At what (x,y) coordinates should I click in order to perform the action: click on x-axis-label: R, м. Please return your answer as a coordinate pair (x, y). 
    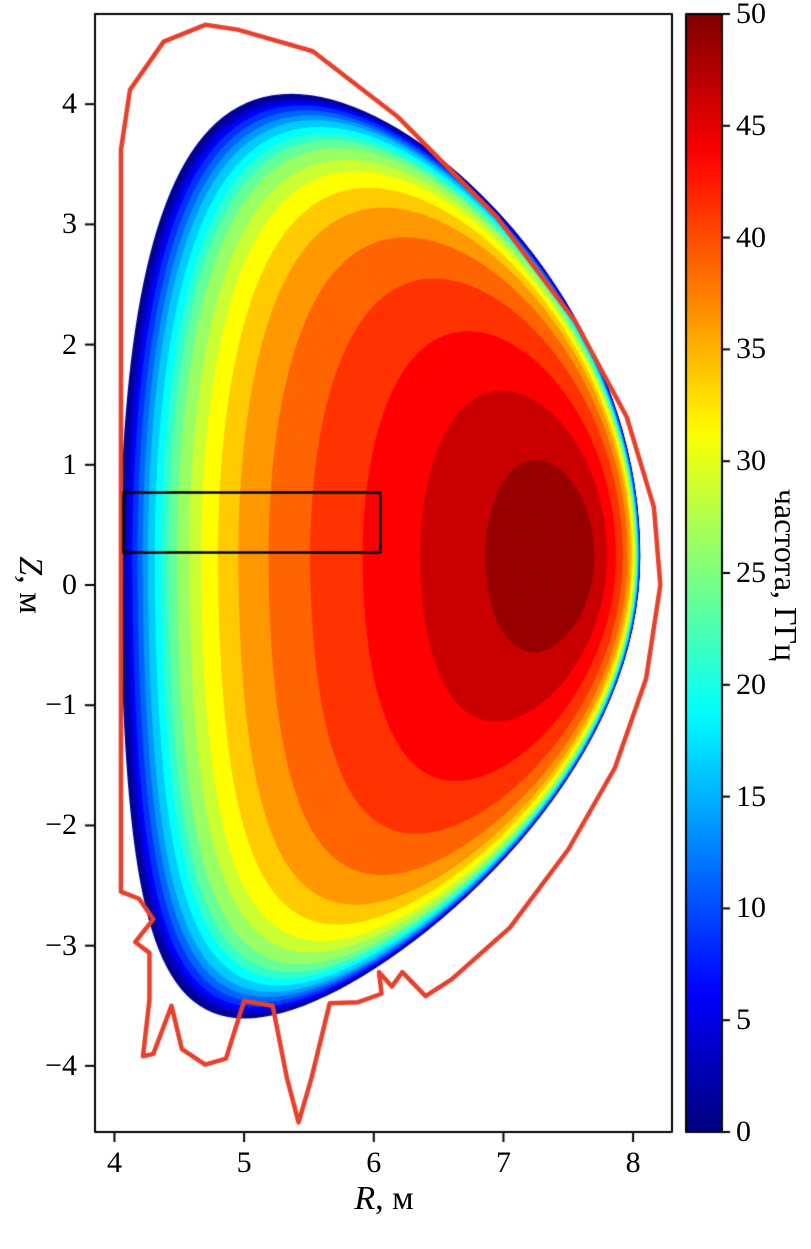
    Looking at the image, I should click on (383, 1199).